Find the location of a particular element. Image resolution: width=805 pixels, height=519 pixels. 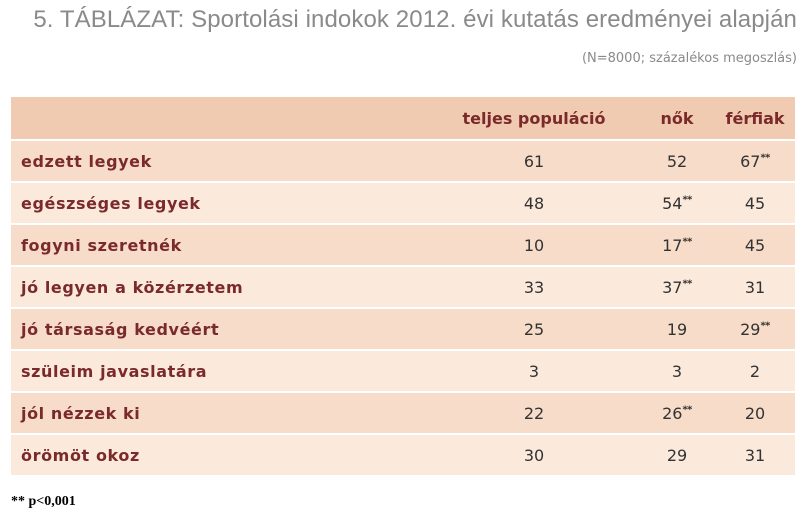

cell-women: 54** is located at coordinates (677, 203).